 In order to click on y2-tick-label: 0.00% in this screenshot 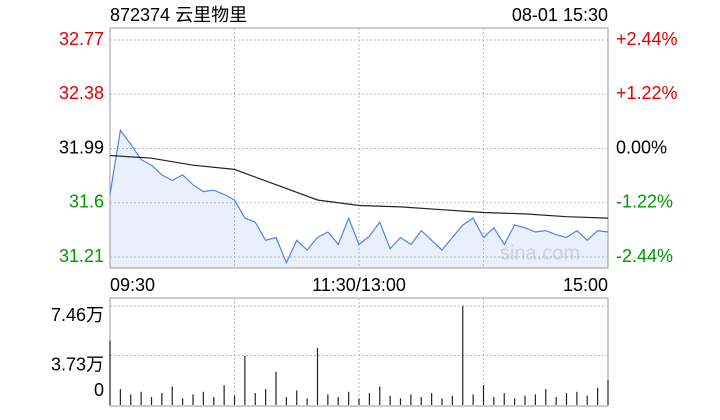, I will do `click(641, 147)`.